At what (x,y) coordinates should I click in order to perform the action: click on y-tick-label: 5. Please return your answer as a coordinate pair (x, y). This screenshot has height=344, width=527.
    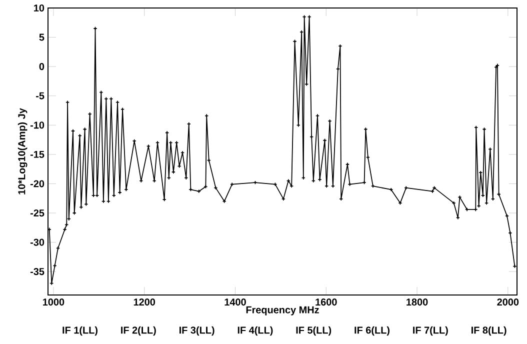
    Looking at the image, I should click on (41, 37).